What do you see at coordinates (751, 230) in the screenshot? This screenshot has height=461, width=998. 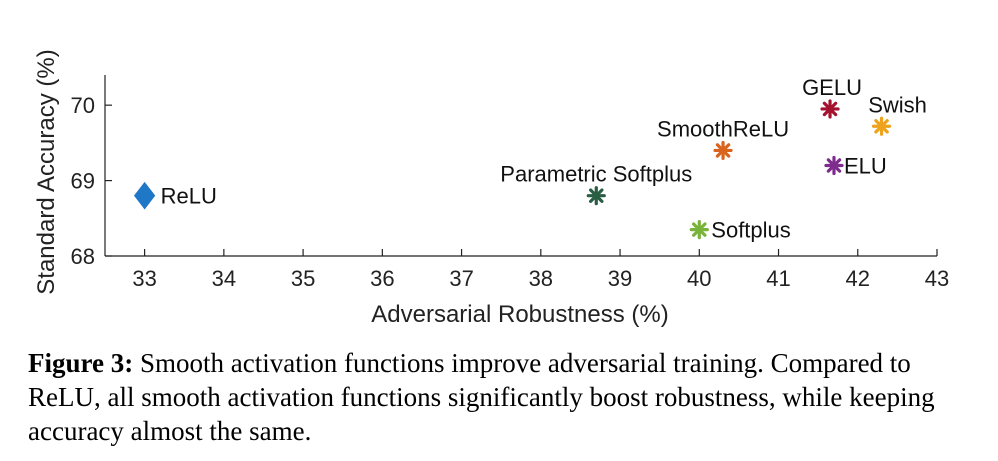 I see `point-label: Softplus` at bounding box center [751, 230].